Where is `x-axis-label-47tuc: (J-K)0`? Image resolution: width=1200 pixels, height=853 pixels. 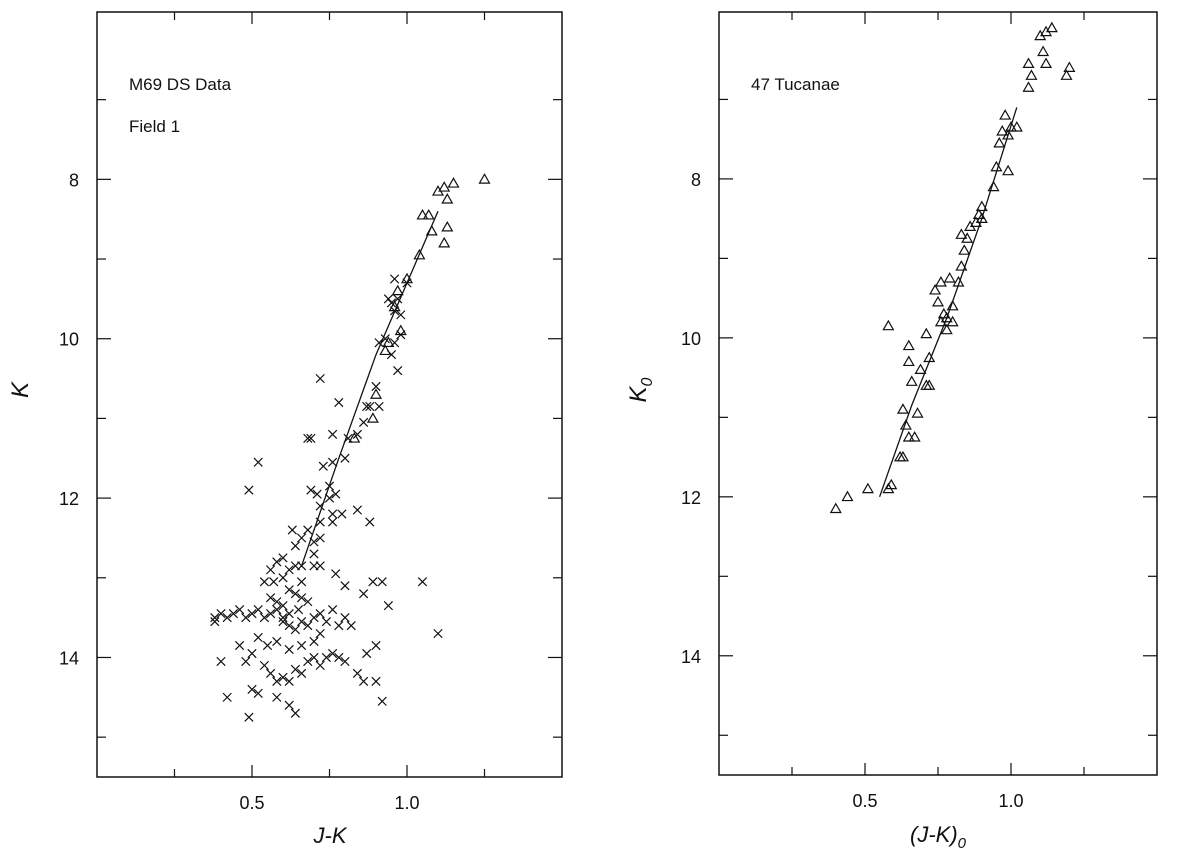
x-axis-label-47tuc: (J-K)0 is located at coordinates (938, 837).